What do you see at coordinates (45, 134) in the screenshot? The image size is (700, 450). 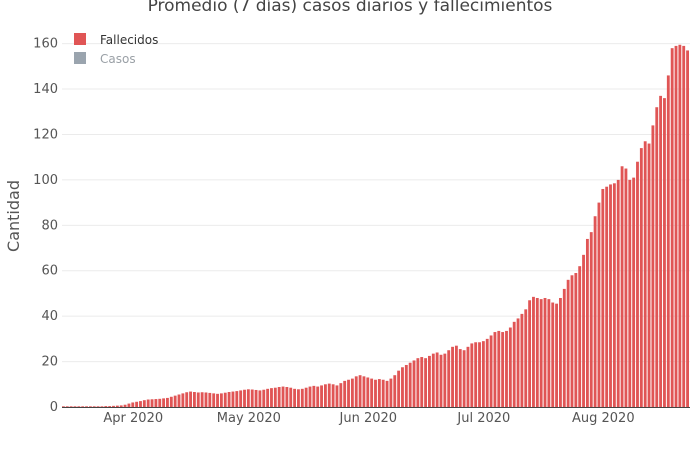 I see `y-tick-label: 120` at bounding box center [45, 134].